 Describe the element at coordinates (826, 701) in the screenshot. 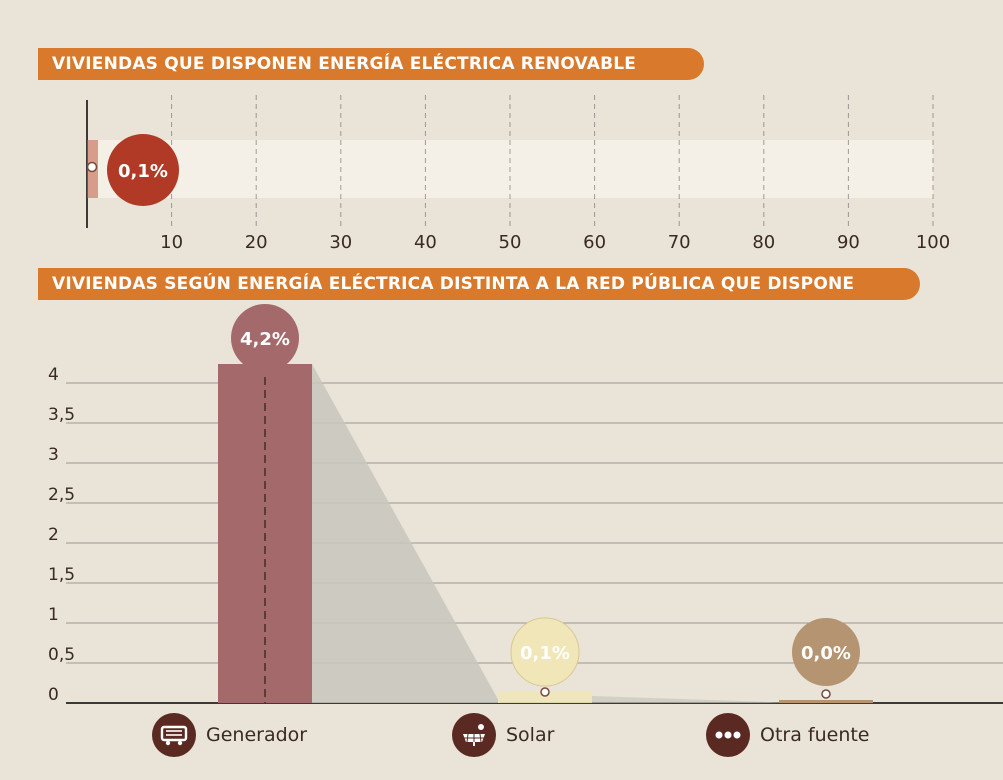

I see `bar-otra-fuente` at that location.